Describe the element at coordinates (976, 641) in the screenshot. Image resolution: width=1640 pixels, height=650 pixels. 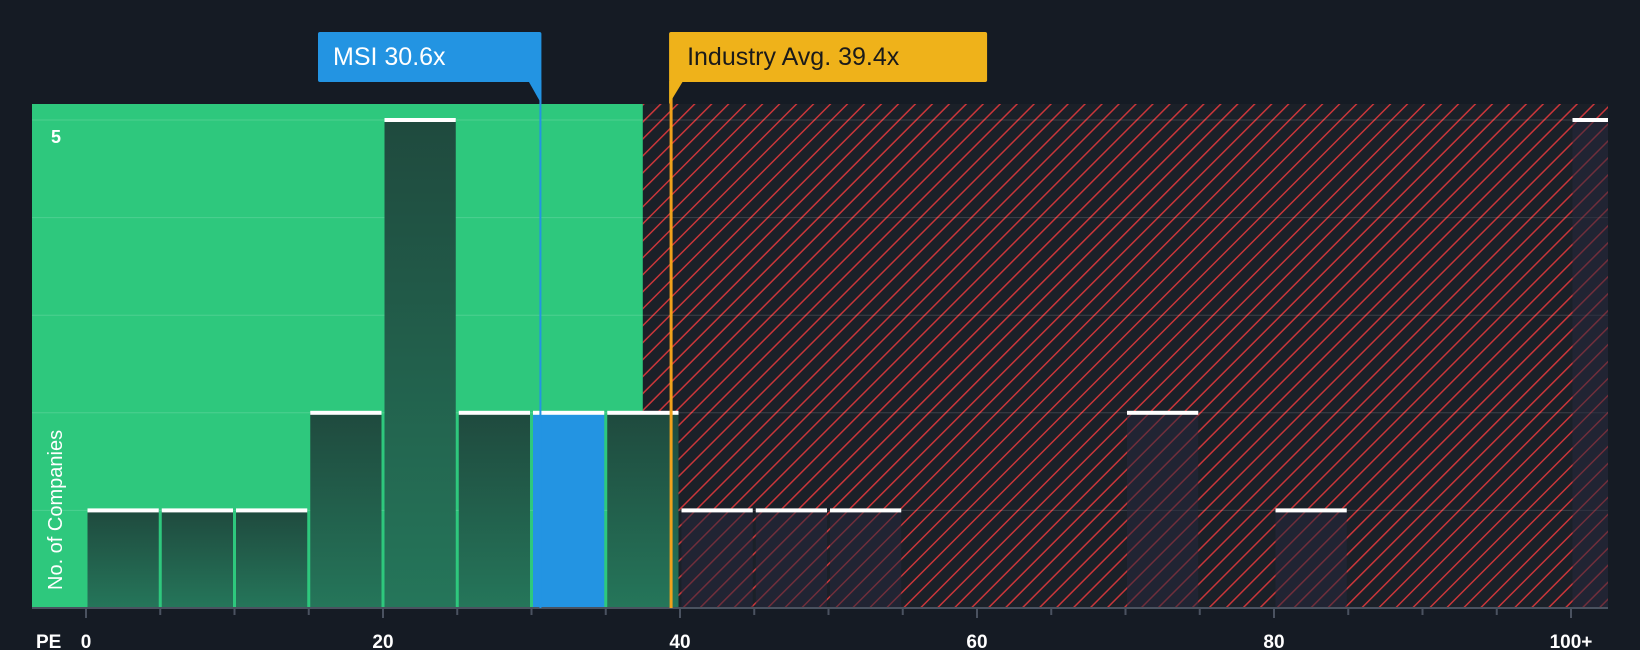
I see `x-tick-label: 60` at that location.